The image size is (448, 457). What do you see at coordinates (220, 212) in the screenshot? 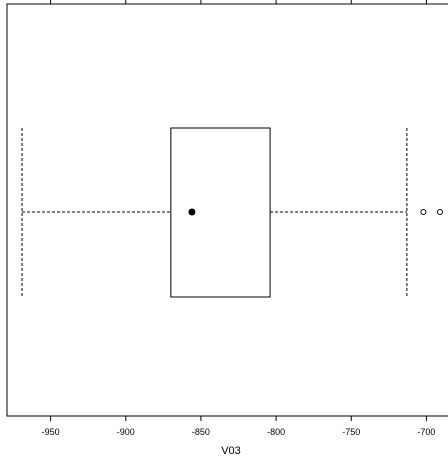
I see `interquartile-box` at bounding box center [220, 212].